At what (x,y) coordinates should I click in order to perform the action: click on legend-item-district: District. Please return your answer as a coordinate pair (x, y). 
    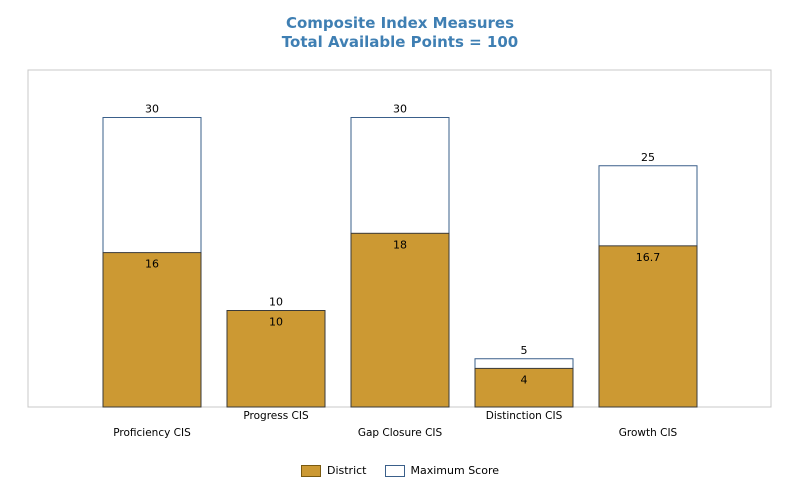
    Looking at the image, I should click on (333, 470).